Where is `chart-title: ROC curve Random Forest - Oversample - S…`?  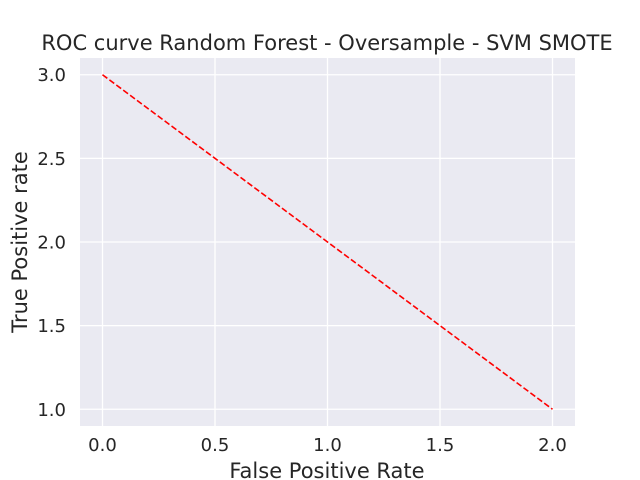
chart-title: ROC curve Random Forest - Oversample - S… is located at coordinates (326, 43).